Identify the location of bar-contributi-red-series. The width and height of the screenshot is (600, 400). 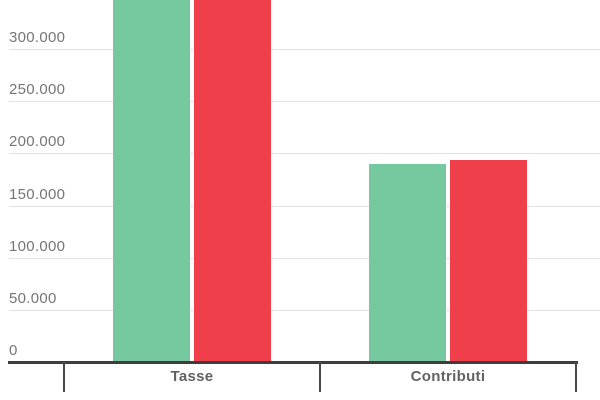
(488, 261).